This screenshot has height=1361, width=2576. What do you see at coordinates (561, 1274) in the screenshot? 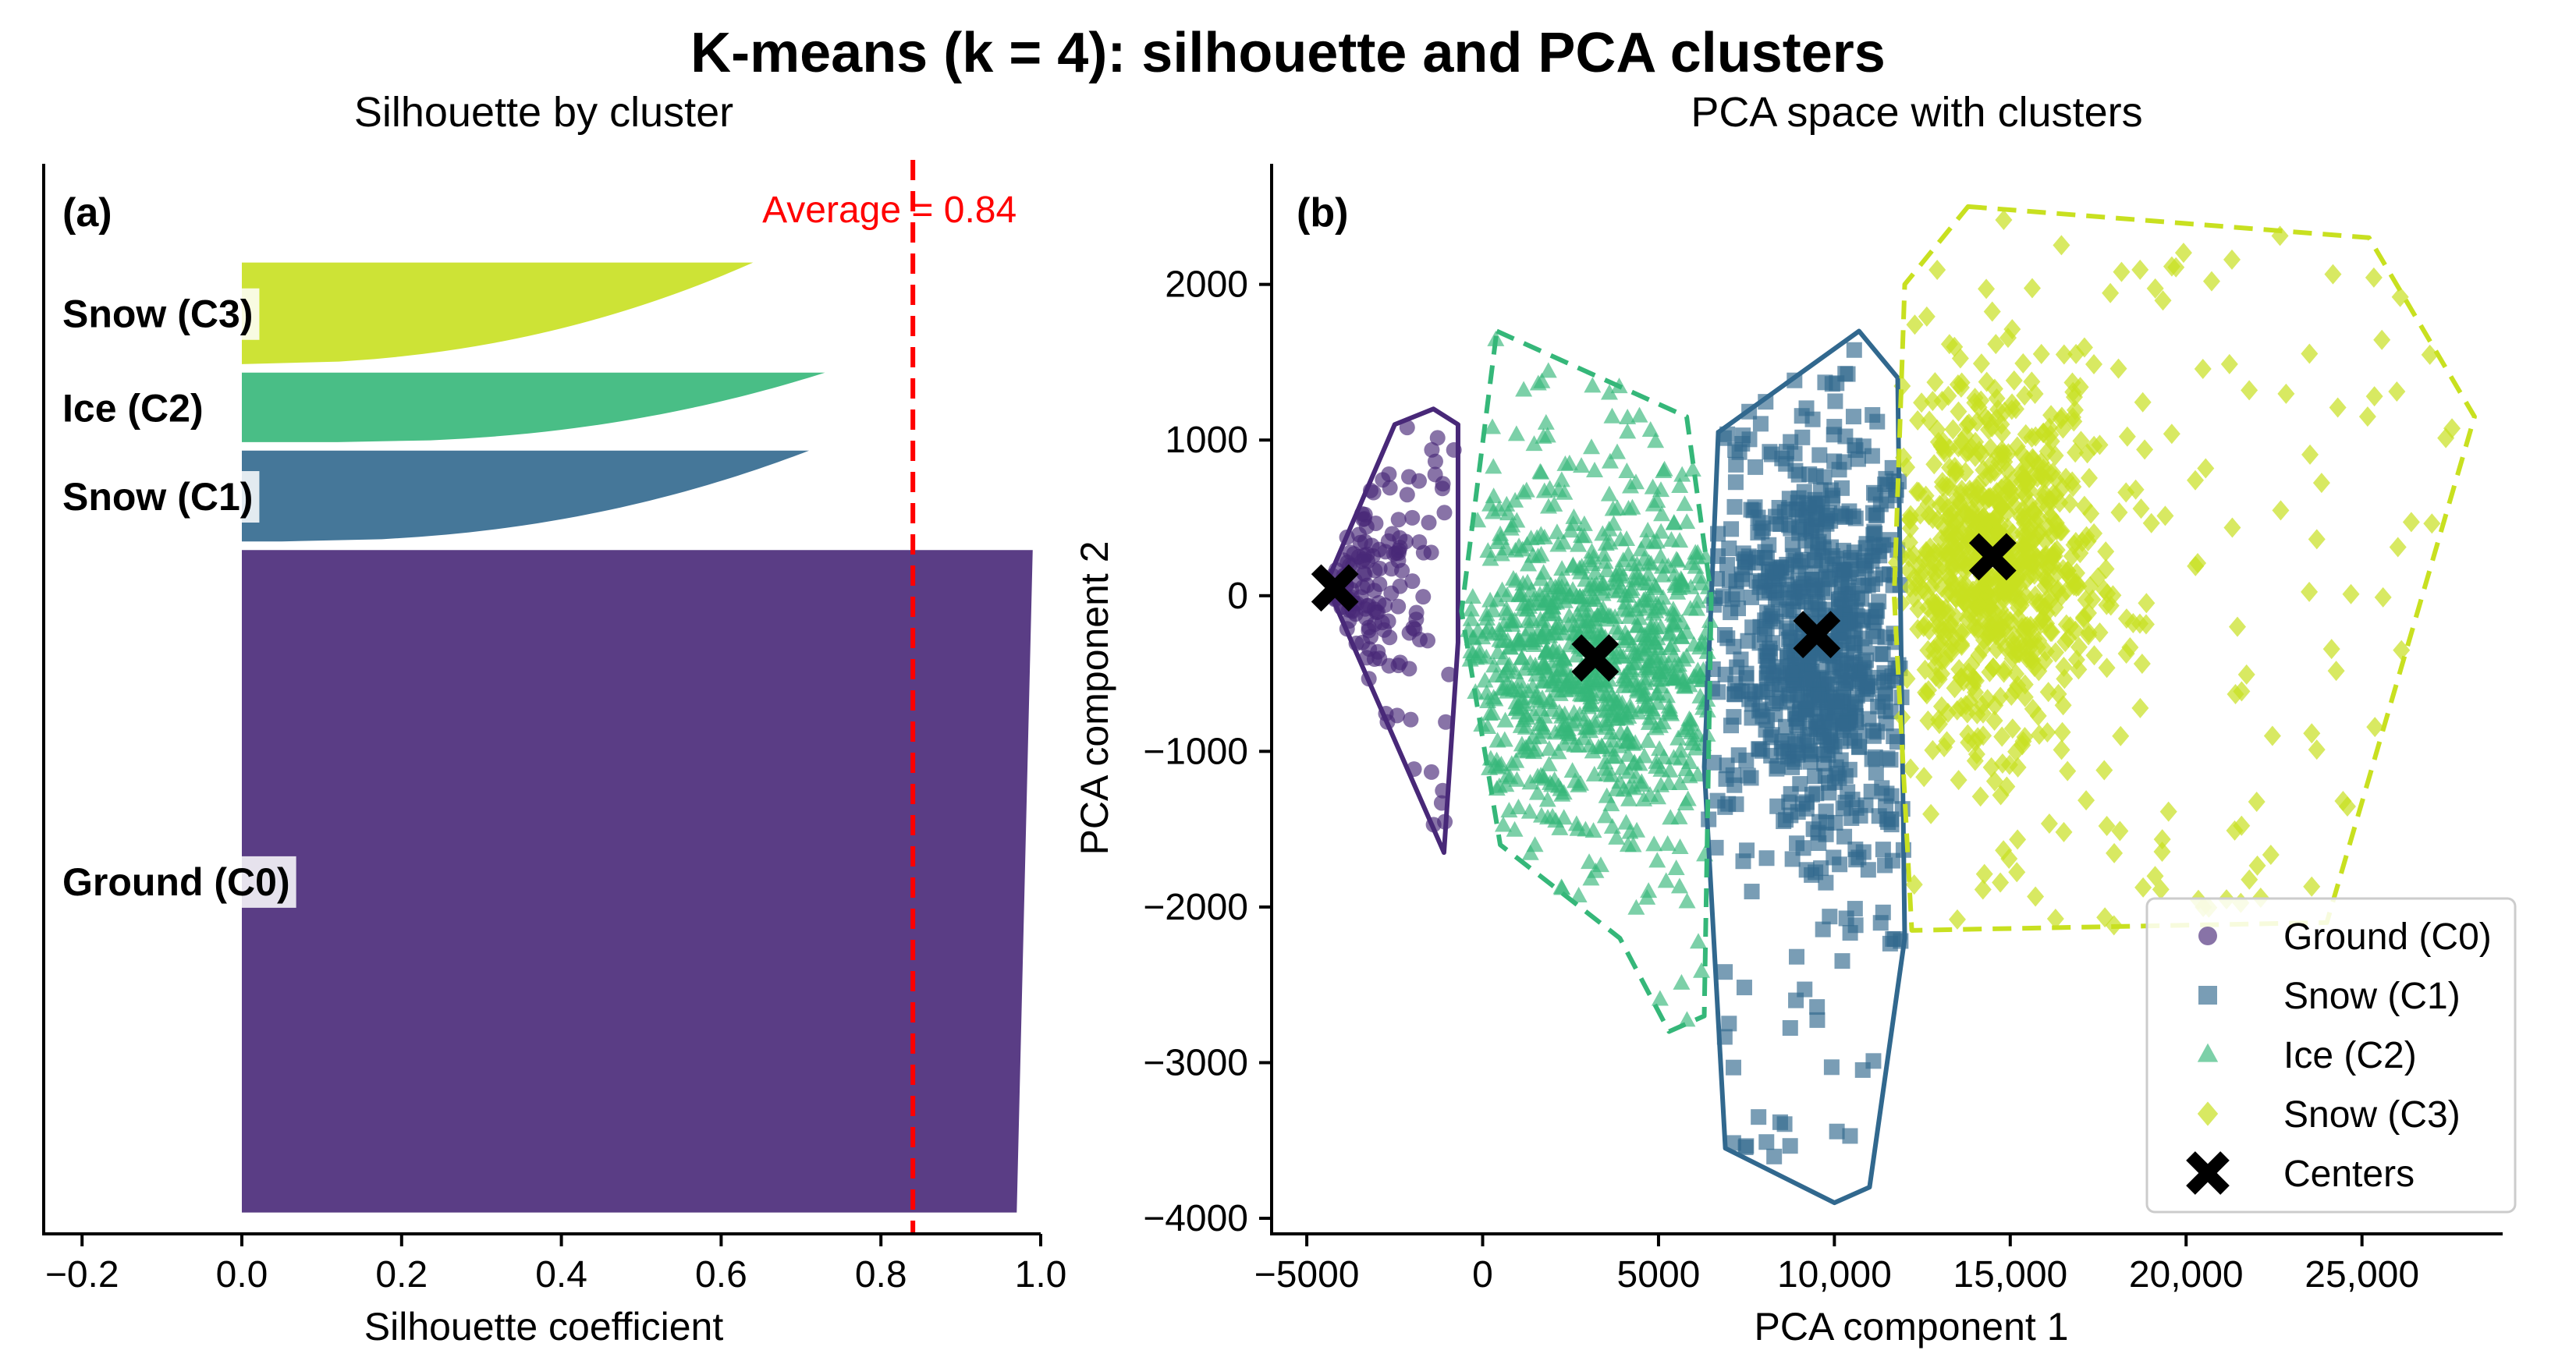
I see `x-tick-label: 0.4` at bounding box center [561, 1274].